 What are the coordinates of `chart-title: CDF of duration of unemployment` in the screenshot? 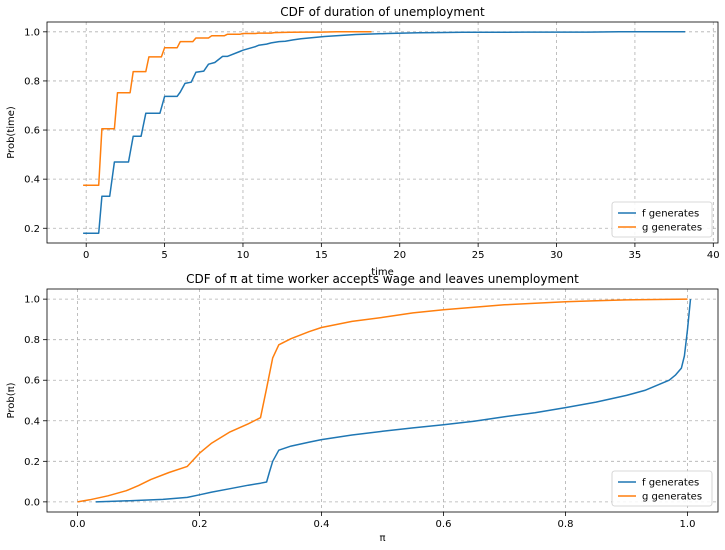 It's located at (382, 12).